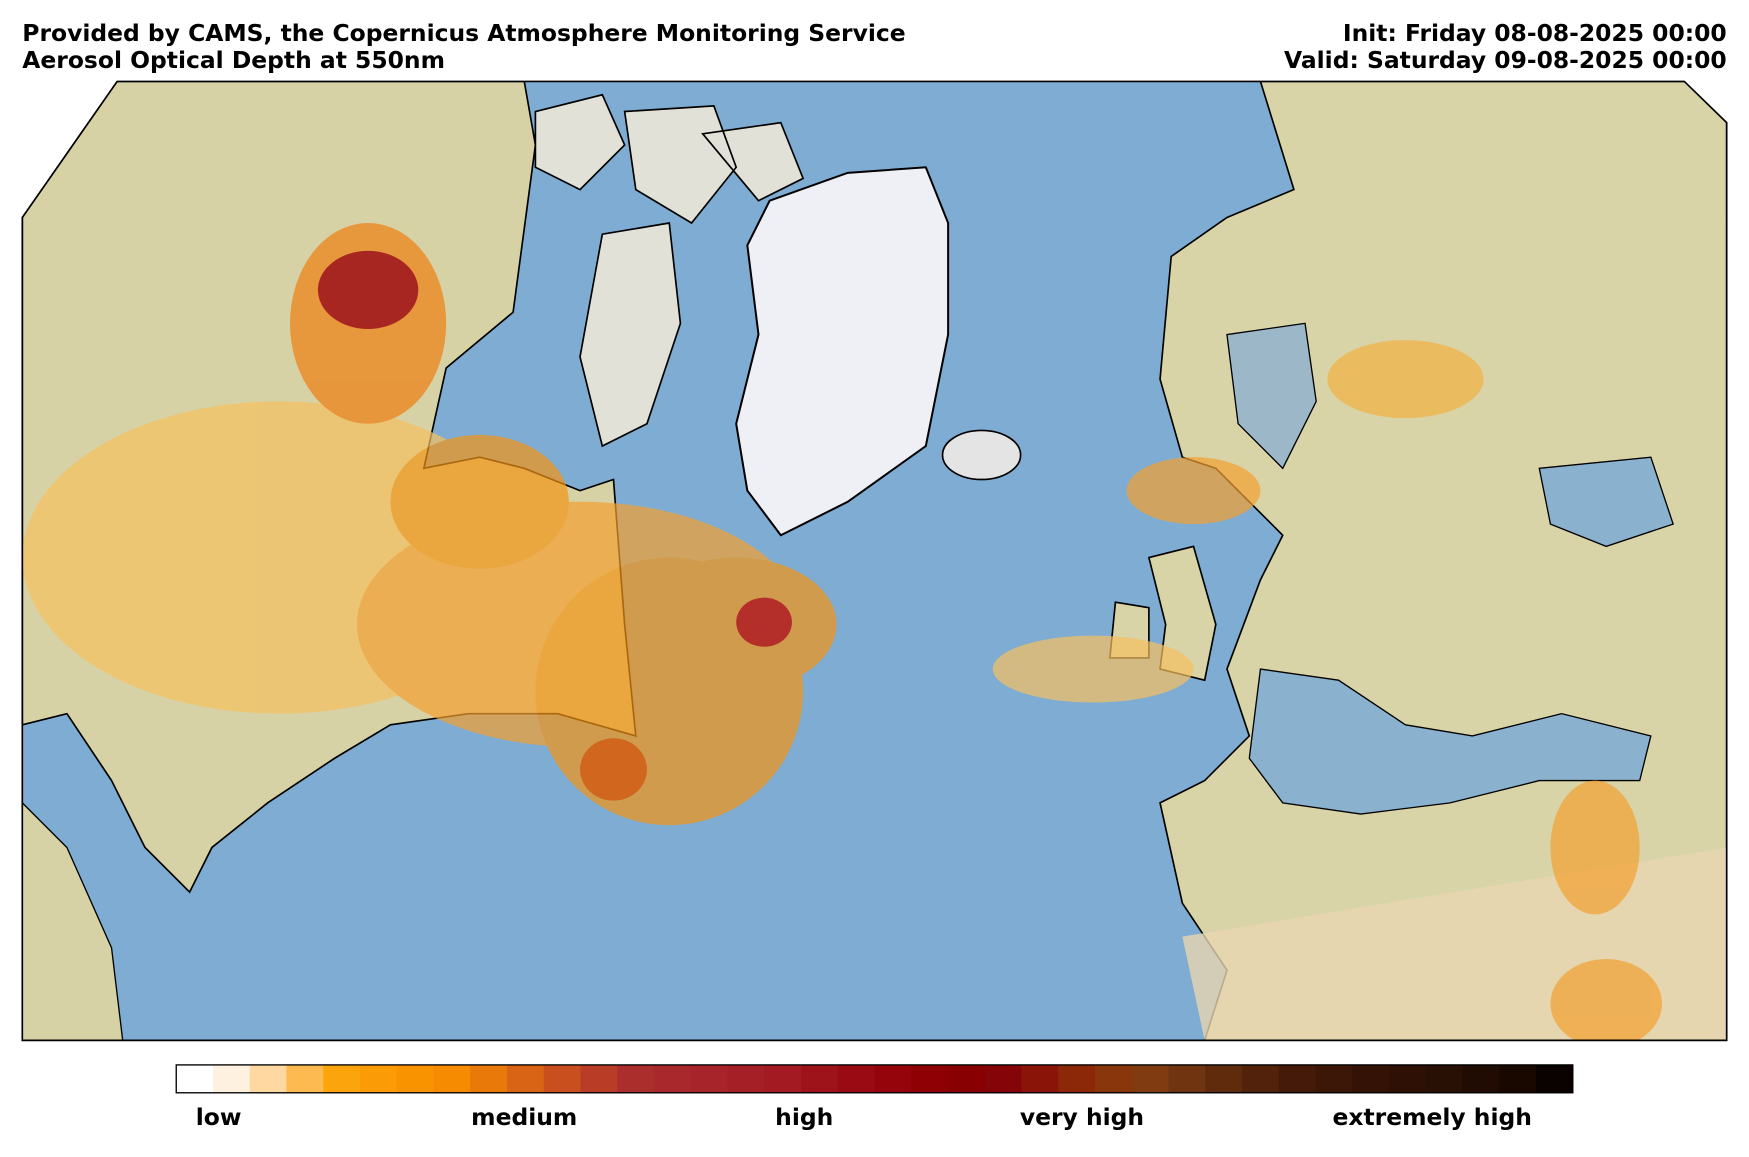 Image resolution: width=1749 pixels, height=1157 pixels. Describe the element at coordinates (73, 921) in the screenshot. I see `central-america` at that location.